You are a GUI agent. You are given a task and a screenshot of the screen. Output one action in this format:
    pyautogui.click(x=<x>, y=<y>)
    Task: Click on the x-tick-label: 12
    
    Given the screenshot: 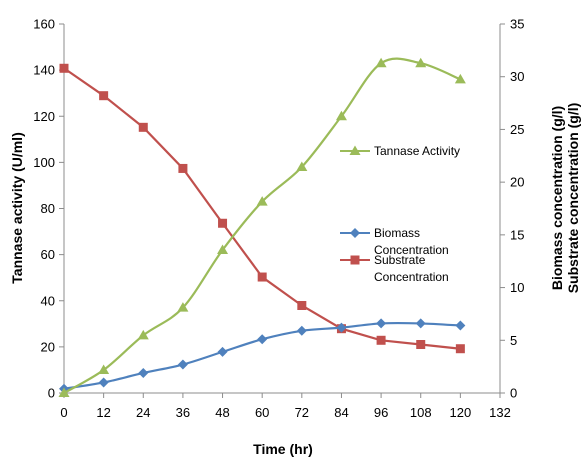 What is the action you would take?
    pyautogui.click(x=103, y=412)
    